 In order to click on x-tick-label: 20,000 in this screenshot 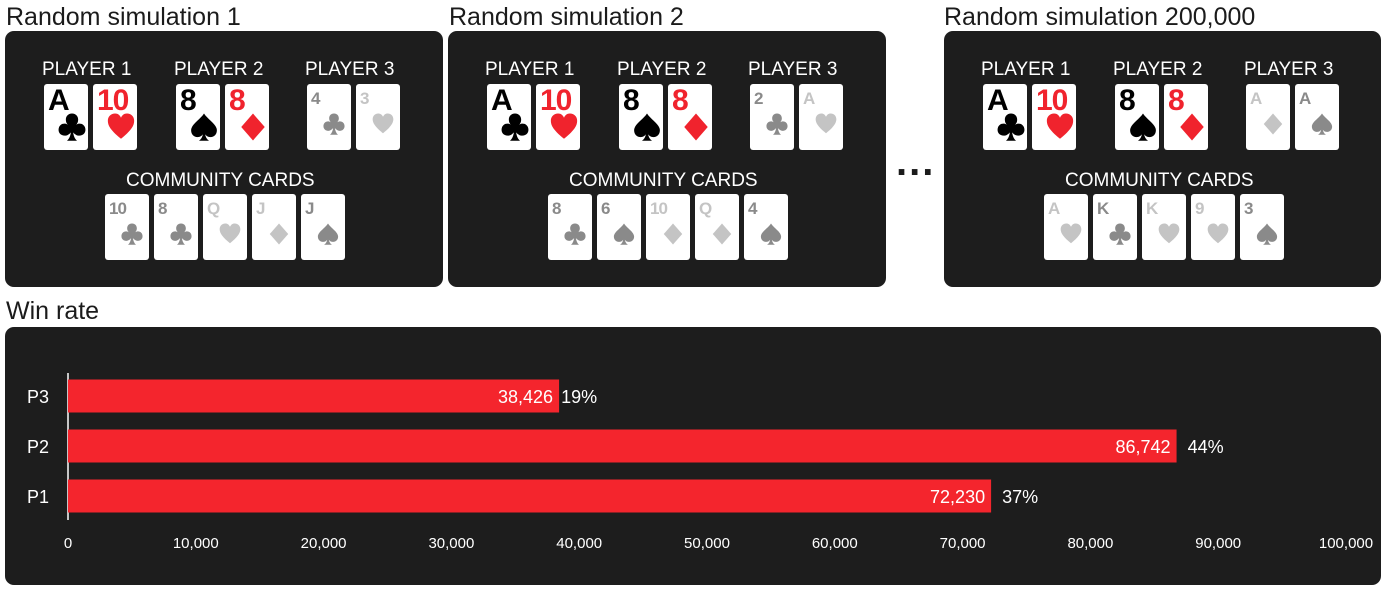, I will do `click(324, 543)`.